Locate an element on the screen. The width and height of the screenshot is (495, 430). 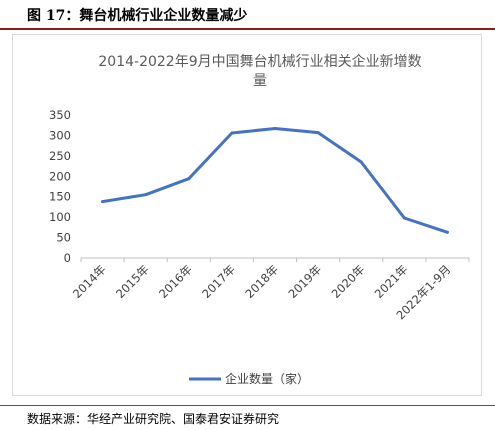
footer-rule is located at coordinates (247, 405).